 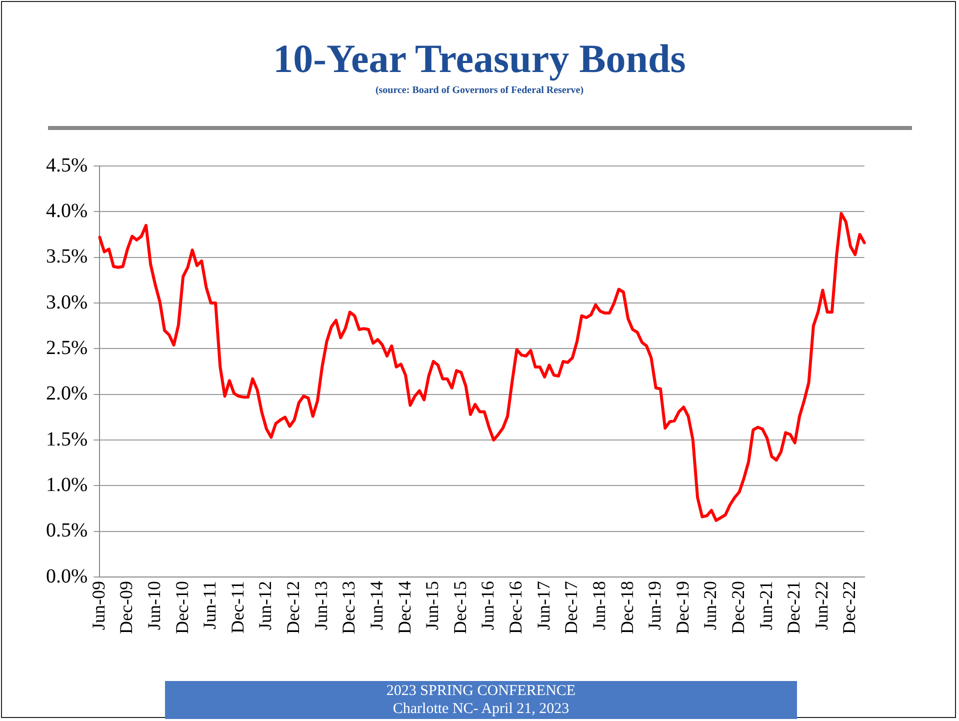 What do you see at coordinates (237, 607) in the screenshot?
I see `x-tick-label: Dec-11` at bounding box center [237, 607].